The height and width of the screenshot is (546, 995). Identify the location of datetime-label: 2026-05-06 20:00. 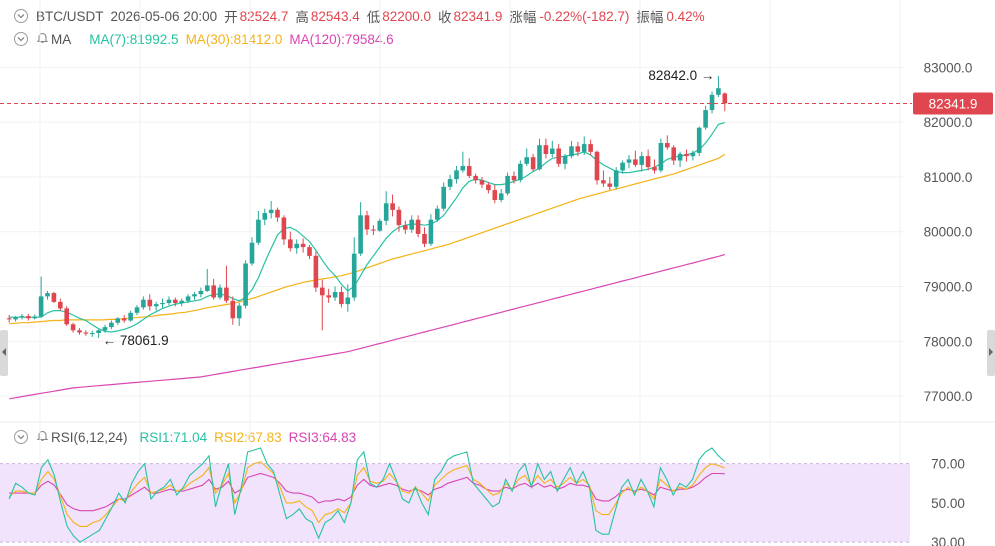
(164, 16).